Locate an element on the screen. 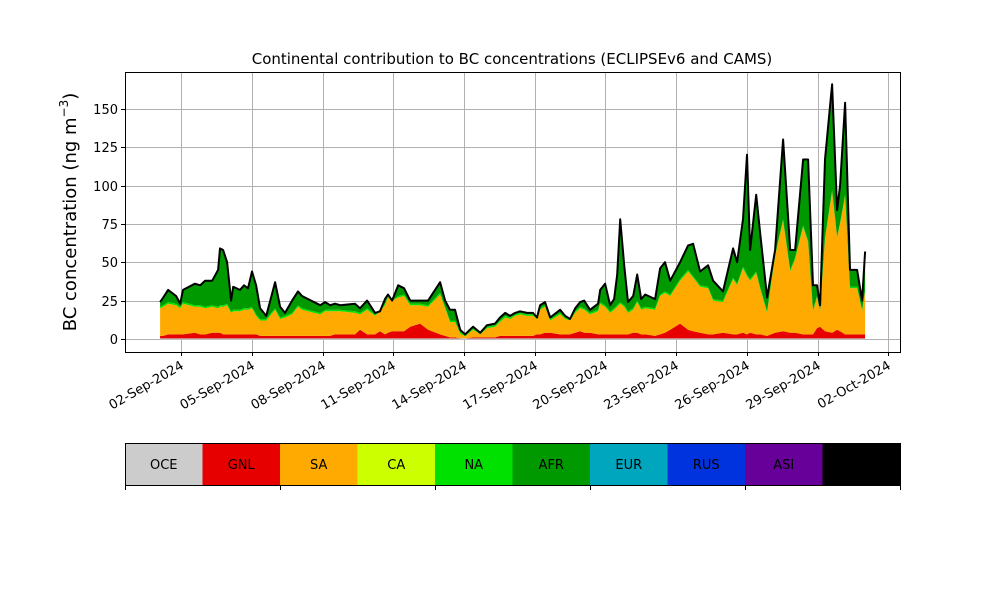 This screenshot has height=600, width=1000. y-tick-label: 25 is located at coordinates (109, 302).